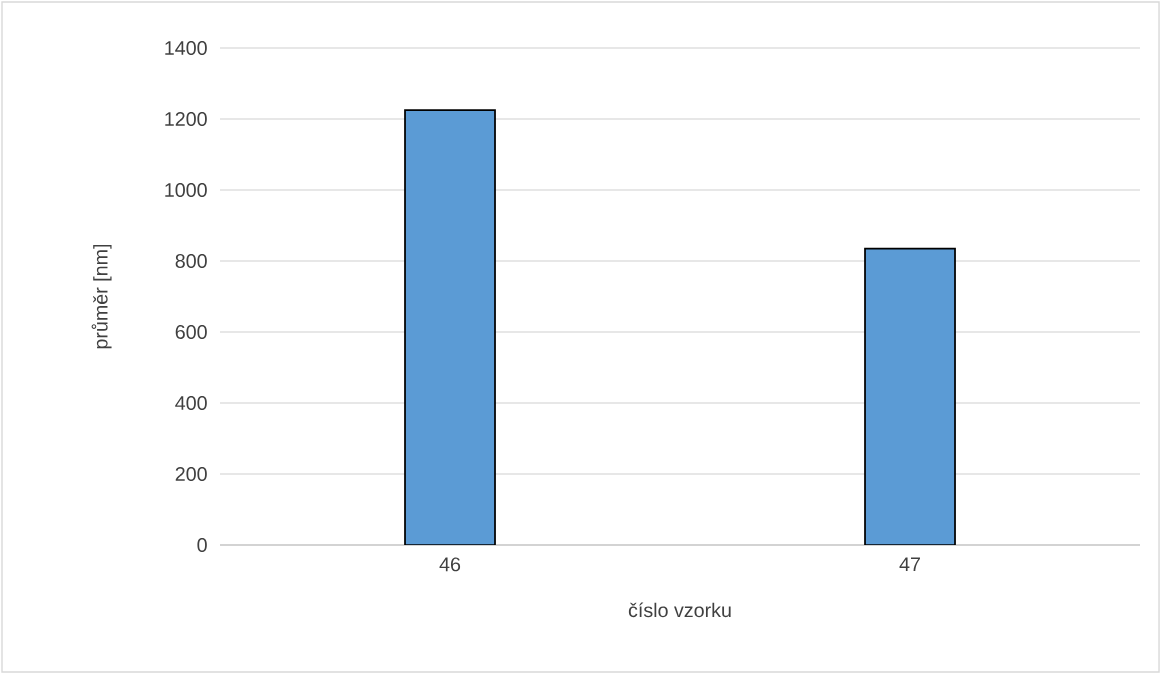 The height and width of the screenshot is (677, 1161). I want to click on x-axis-title: číslo vzorku, so click(679, 610).